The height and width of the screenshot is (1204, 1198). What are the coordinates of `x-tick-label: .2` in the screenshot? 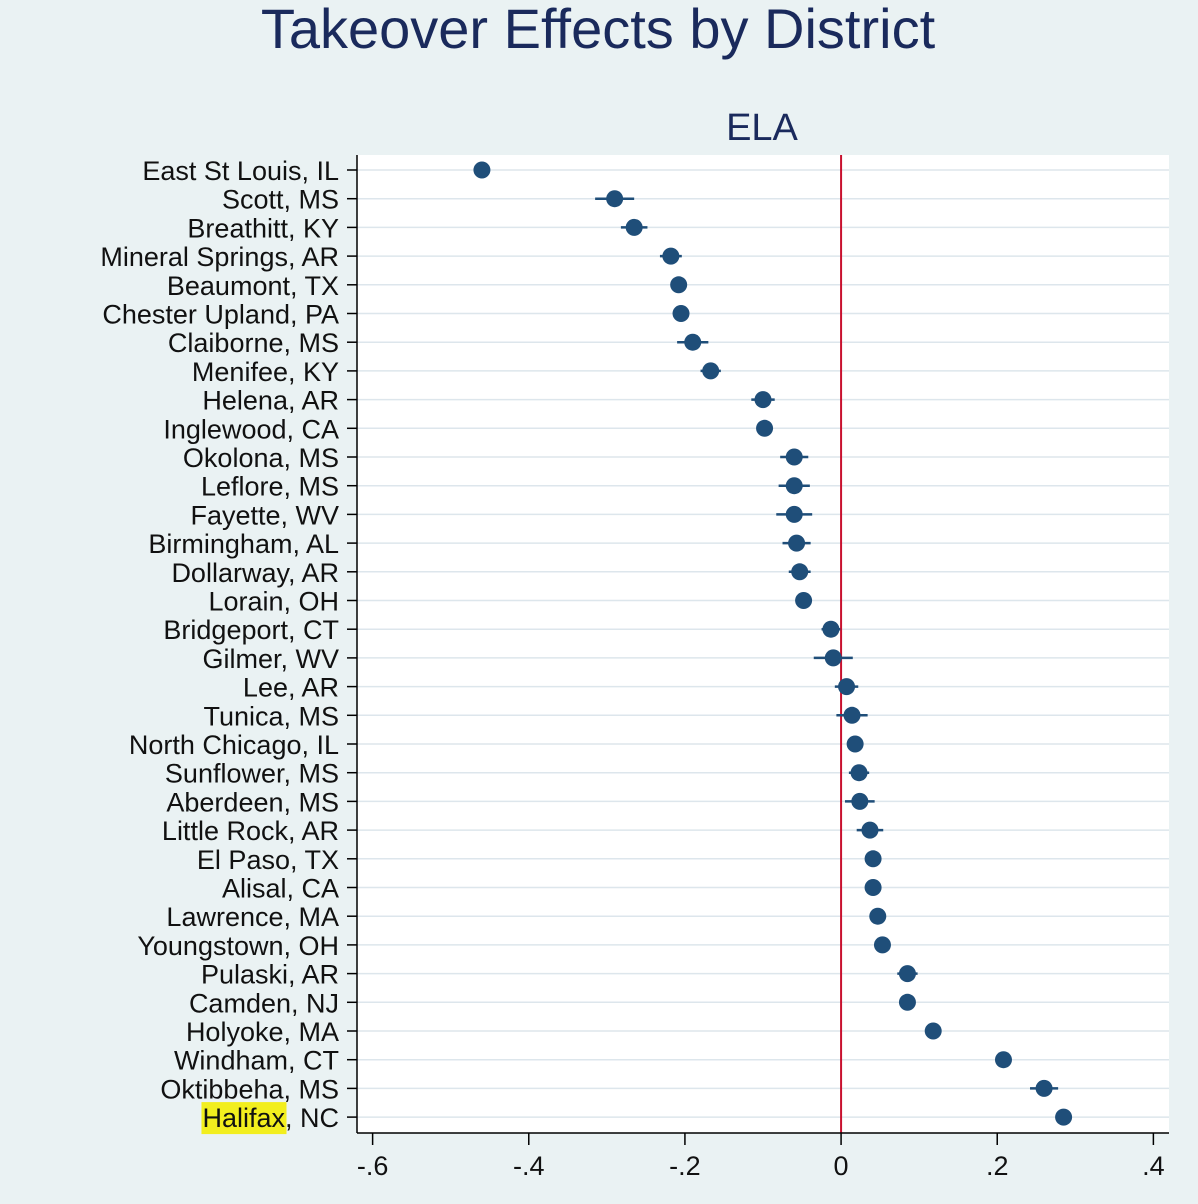 It's located at (997, 1166).